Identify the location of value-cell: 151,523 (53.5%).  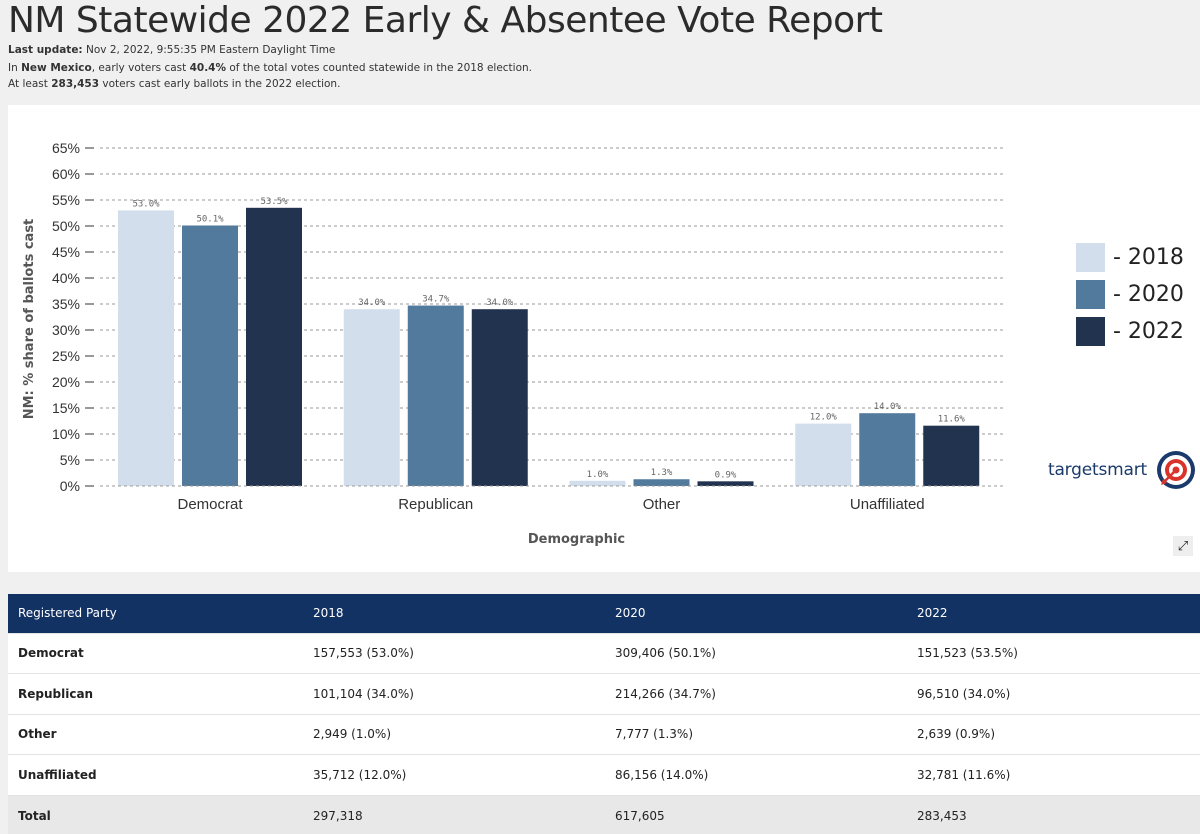
(1053, 653).